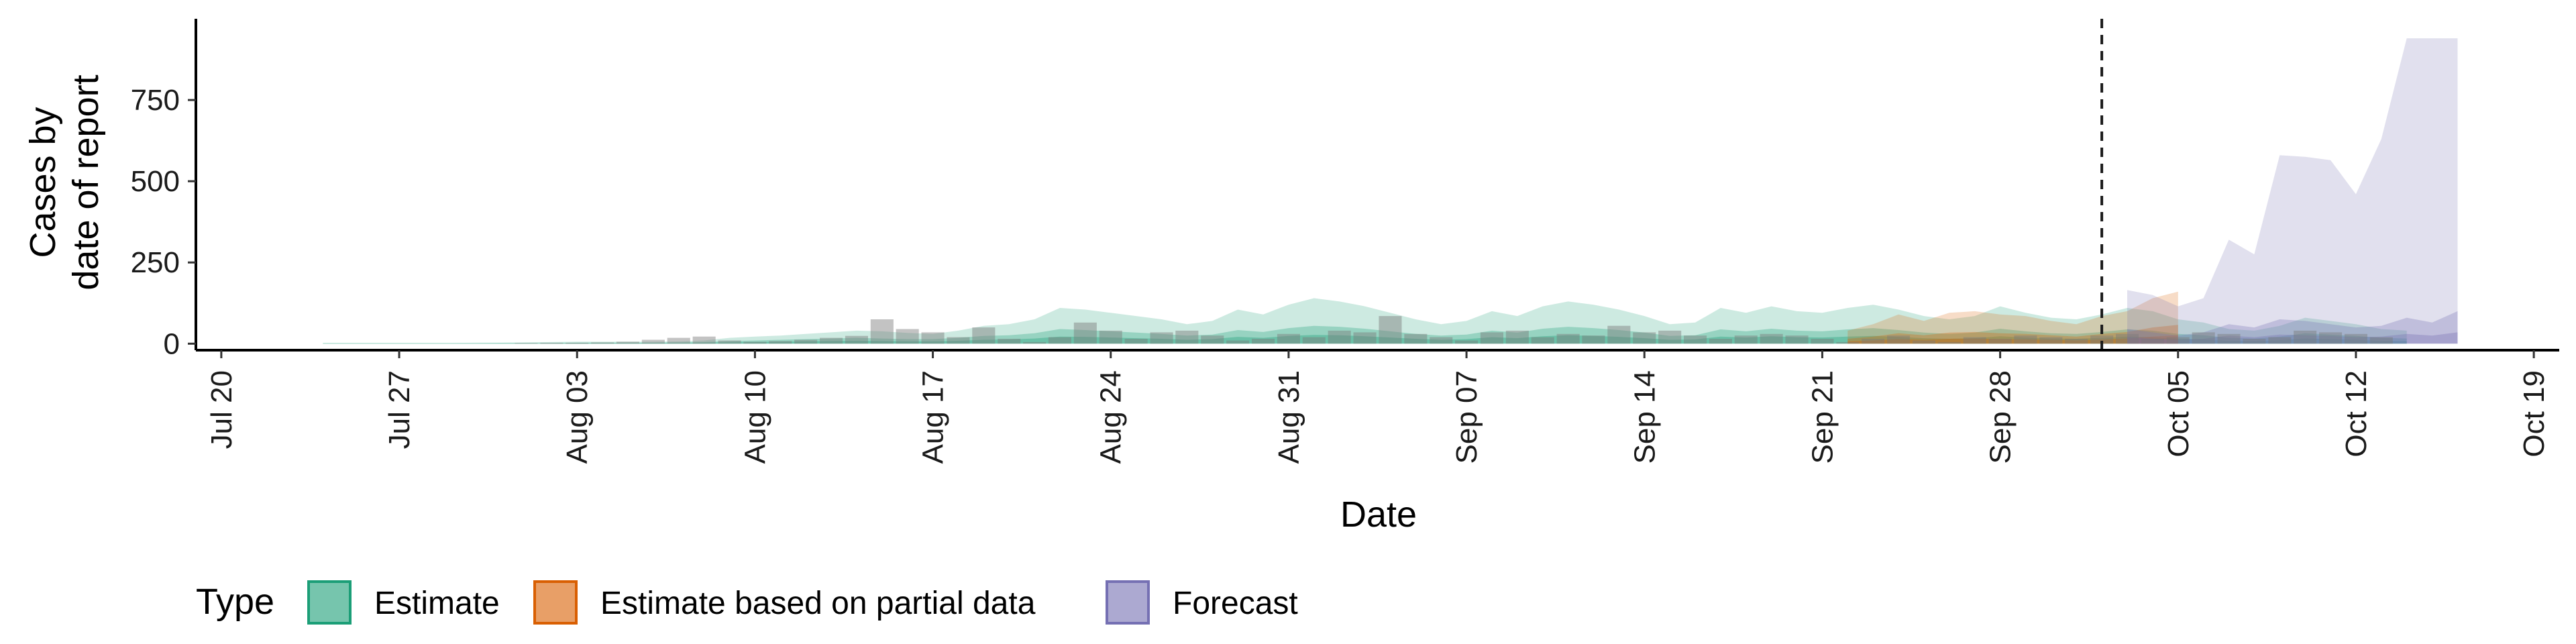  I want to click on x-tick-label: Aug 03, so click(577, 417).